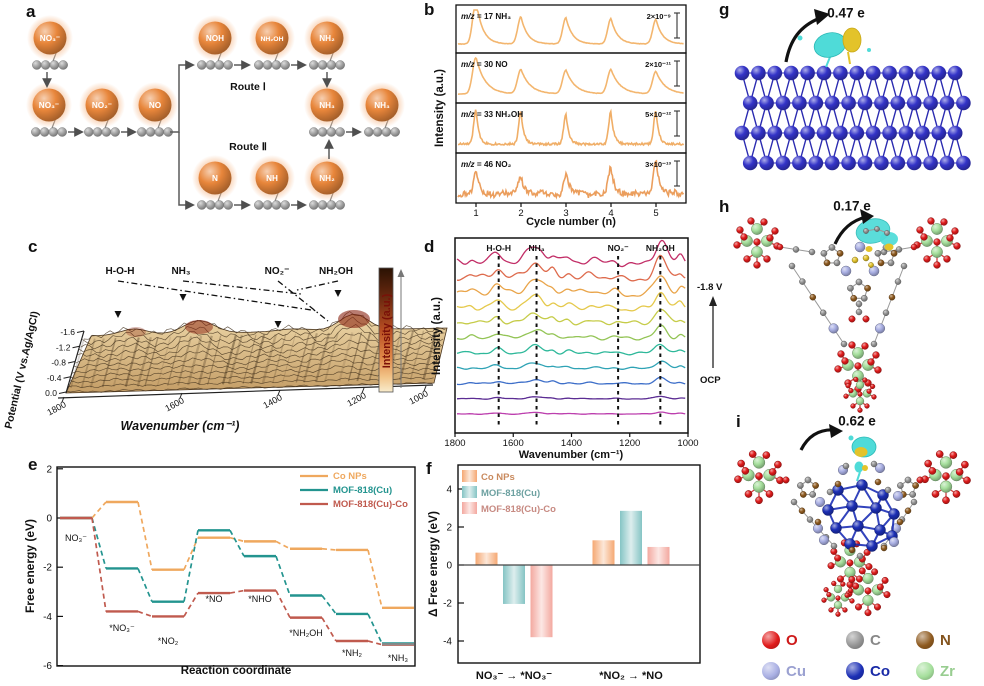 The height and width of the screenshot is (686, 984). I want to click on x-tick-label: 5, so click(655, 213).